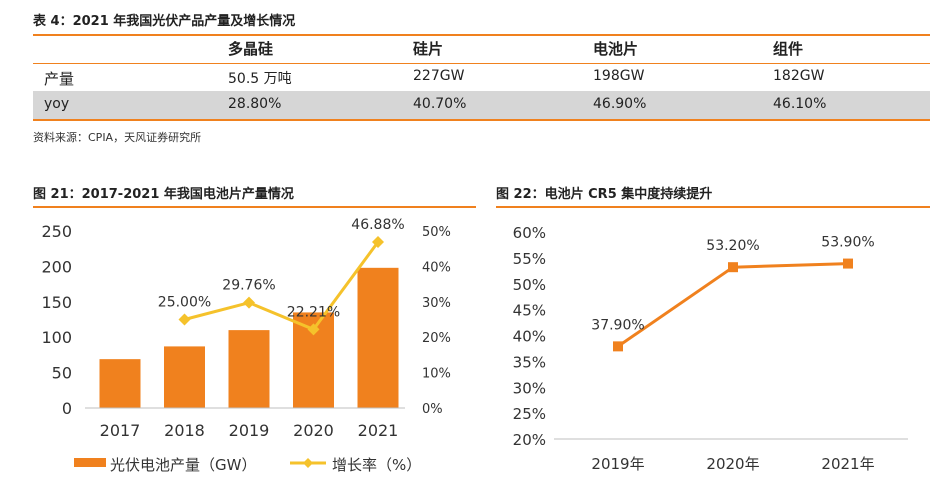 The height and width of the screenshot is (477, 938). What do you see at coordinates (529, 311) in the screenshot?
I see `y-tick-label: 45%` at bounding box center [529, 311].